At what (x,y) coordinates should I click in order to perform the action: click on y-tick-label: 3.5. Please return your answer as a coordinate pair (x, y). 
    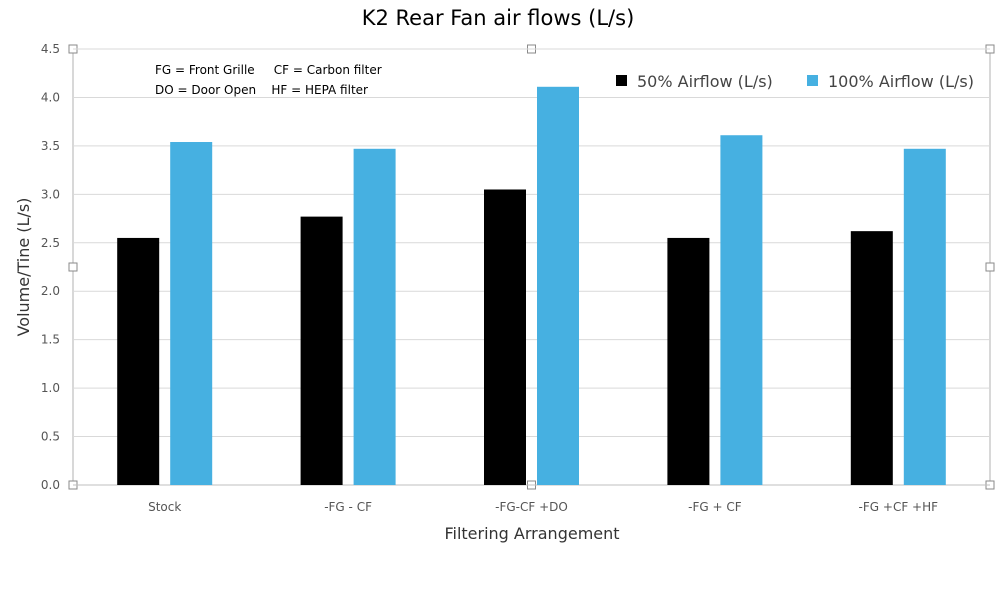
    Looking at the image, I should click on (50, 146).